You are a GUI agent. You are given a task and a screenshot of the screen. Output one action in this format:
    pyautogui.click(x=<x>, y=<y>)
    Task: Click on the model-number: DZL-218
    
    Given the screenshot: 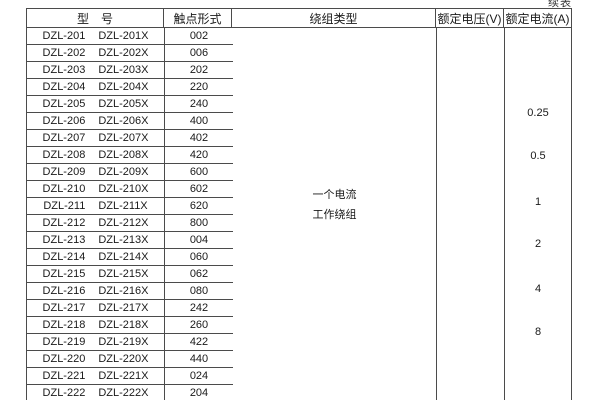 What is the action you would take?
    pyautogui.click(x=64, y=325)
    